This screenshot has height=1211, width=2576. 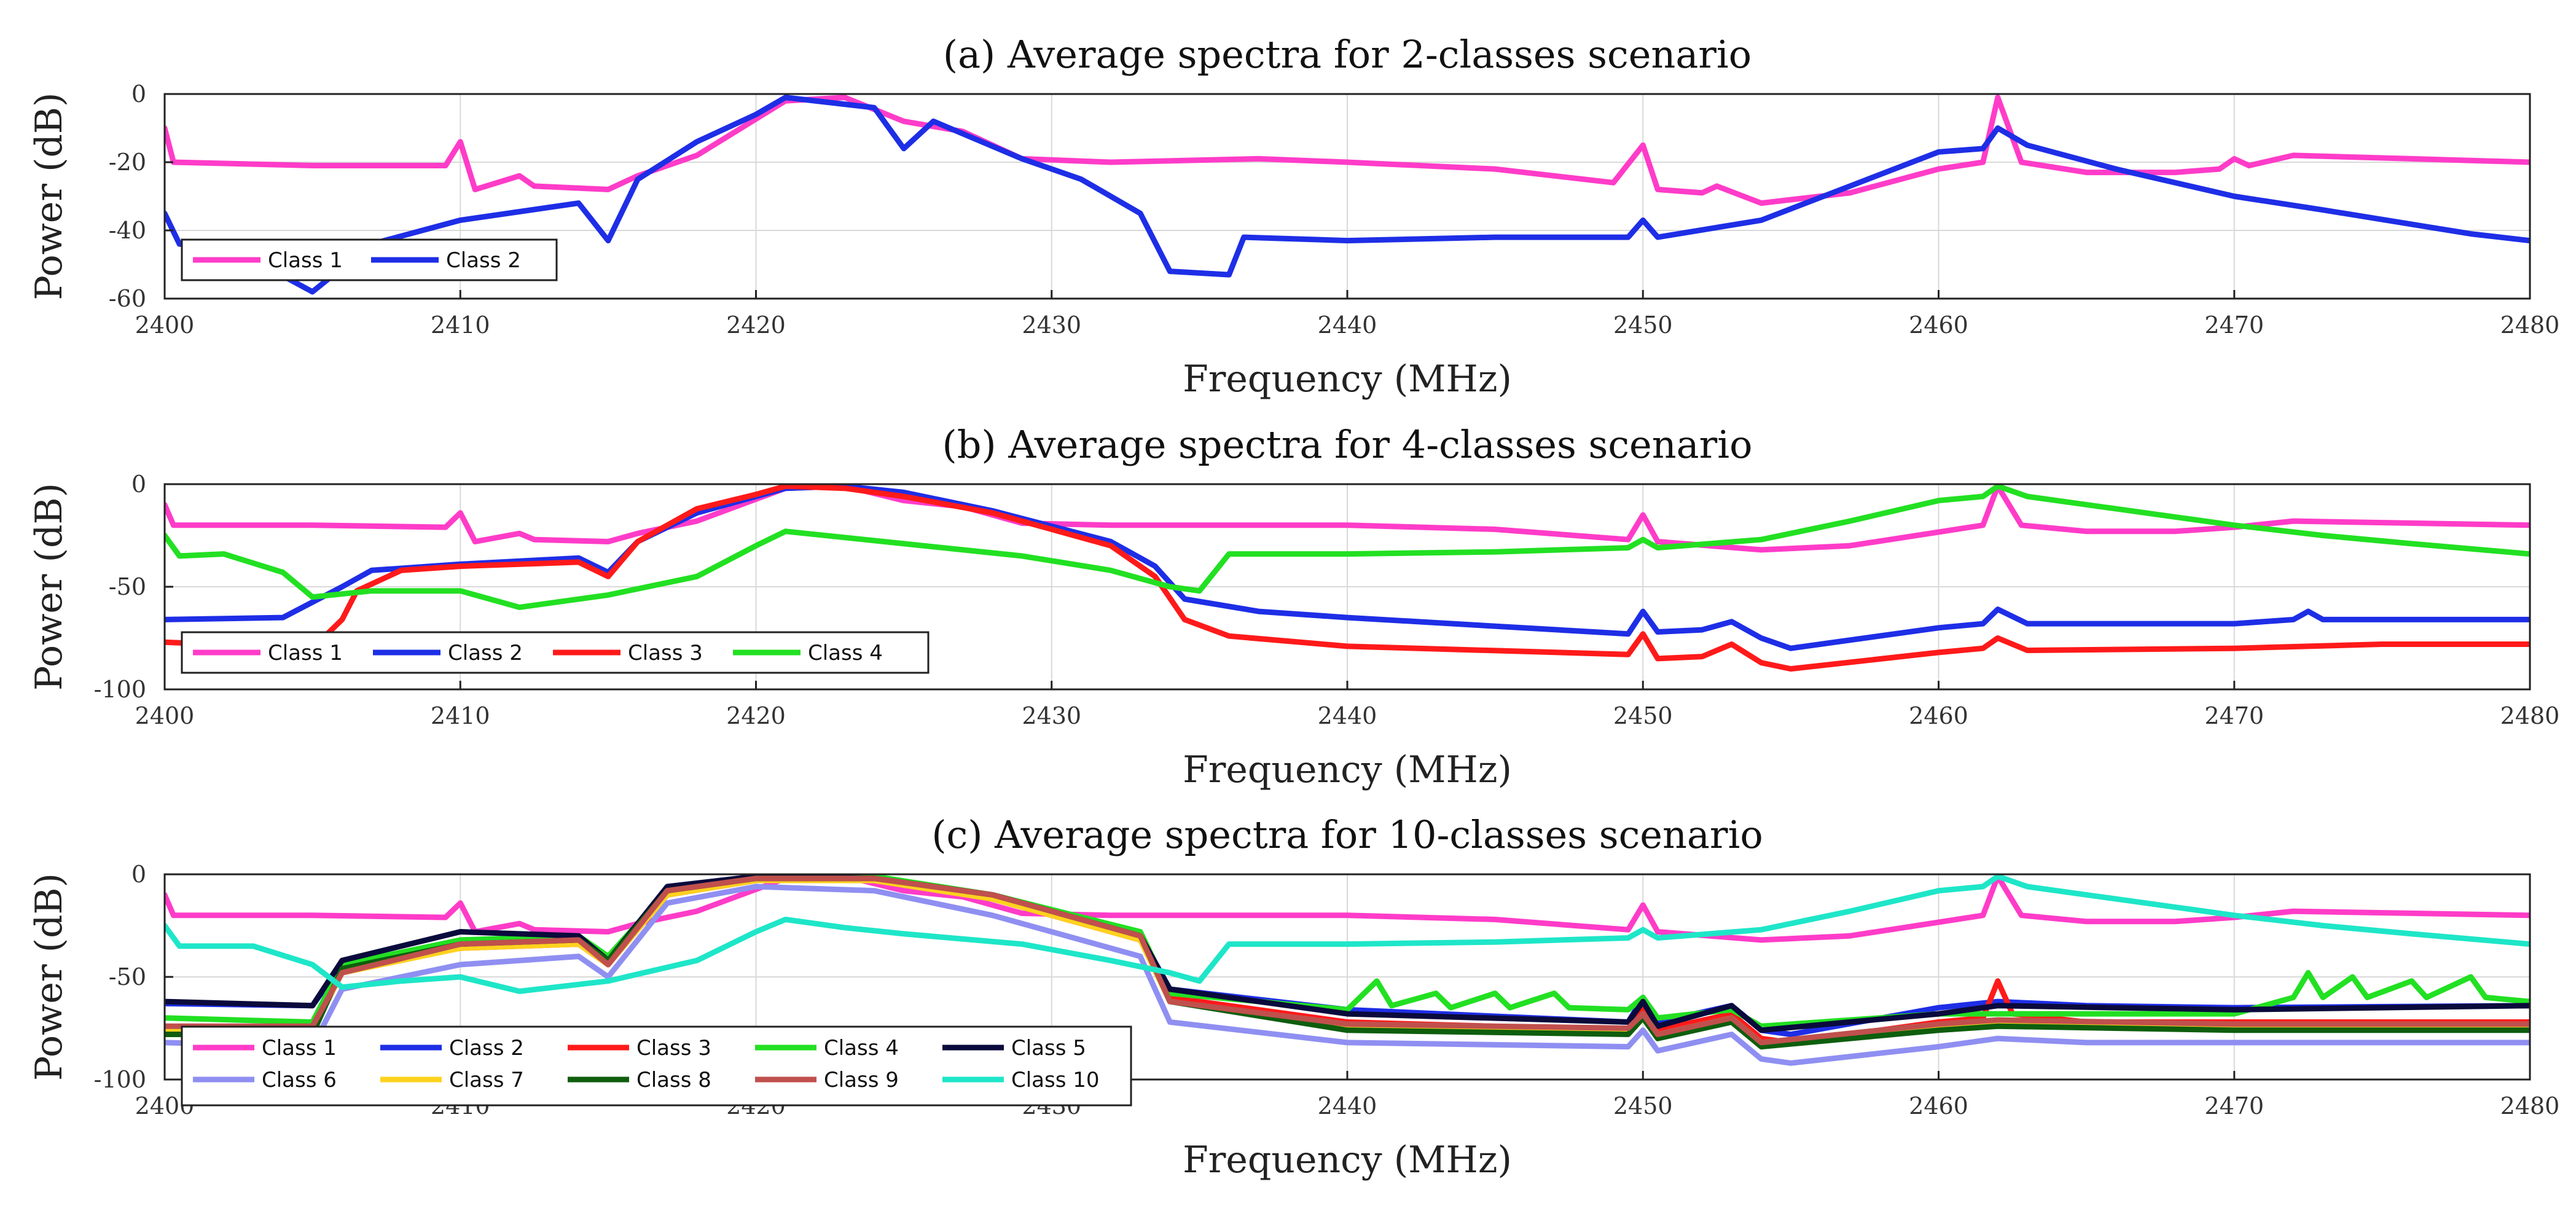 I want to click on y-tick-label: -20, so click(x=127, y=162).